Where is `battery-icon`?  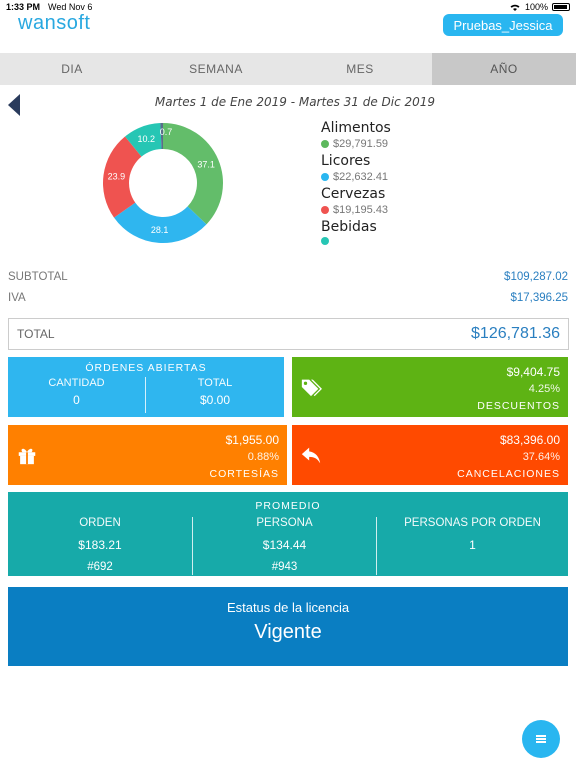 battery-icon is located at coordinates (561, 7).